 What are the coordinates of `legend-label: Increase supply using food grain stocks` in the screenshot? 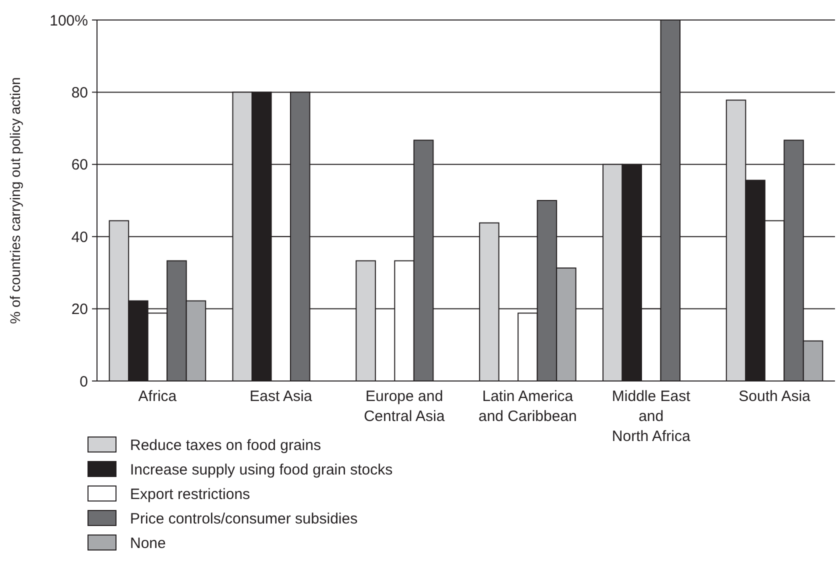 It's located at (261, 469).